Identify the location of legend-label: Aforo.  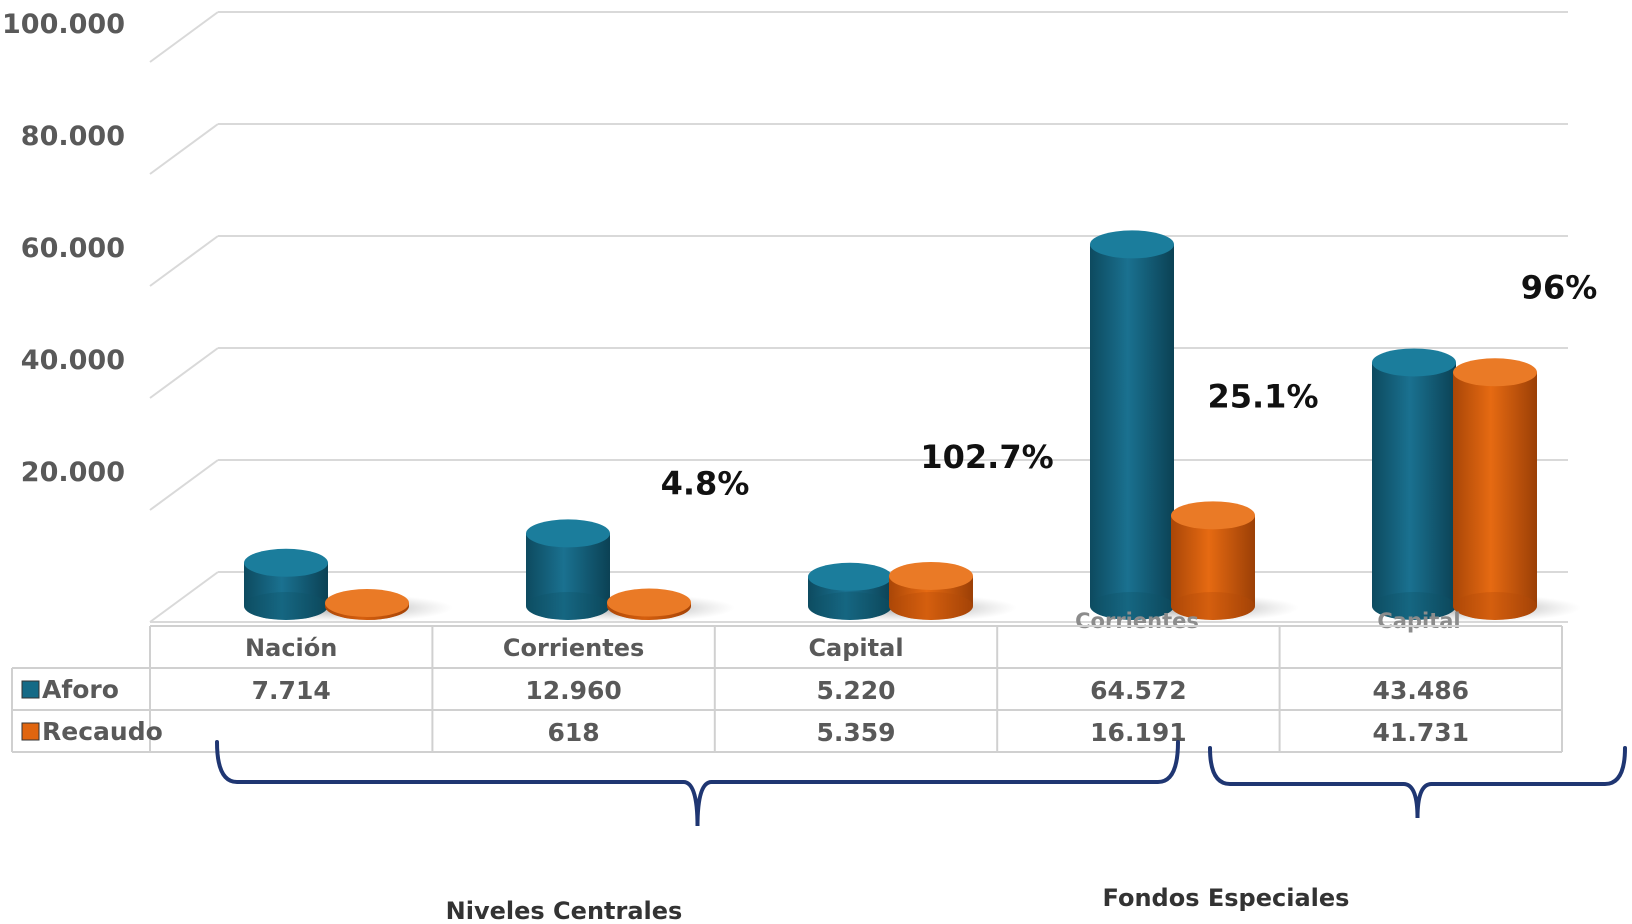
(80, 689).